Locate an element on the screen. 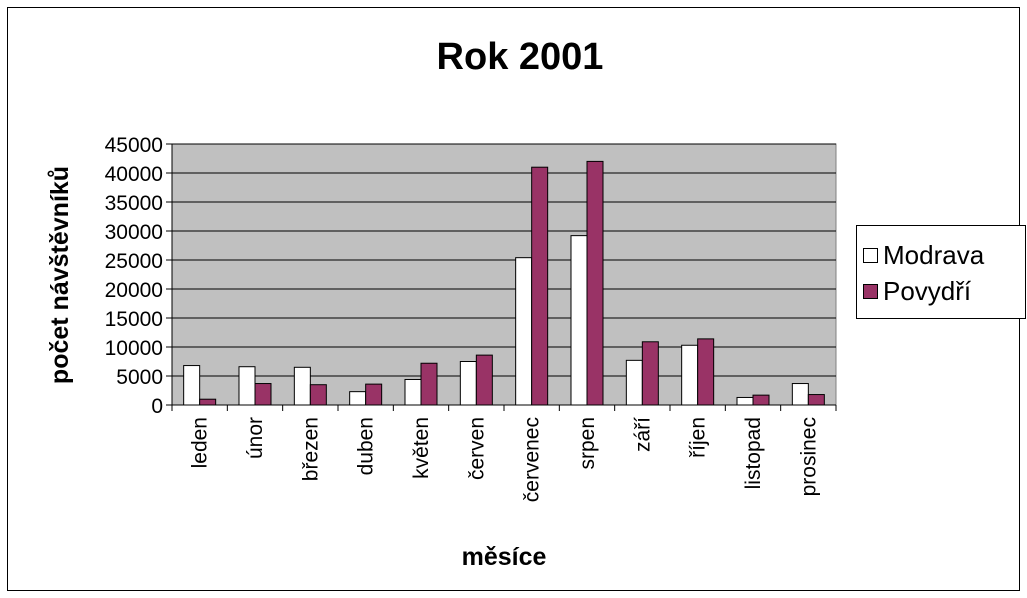  x-tick-label: červenec is located at coordinates (532, 459).